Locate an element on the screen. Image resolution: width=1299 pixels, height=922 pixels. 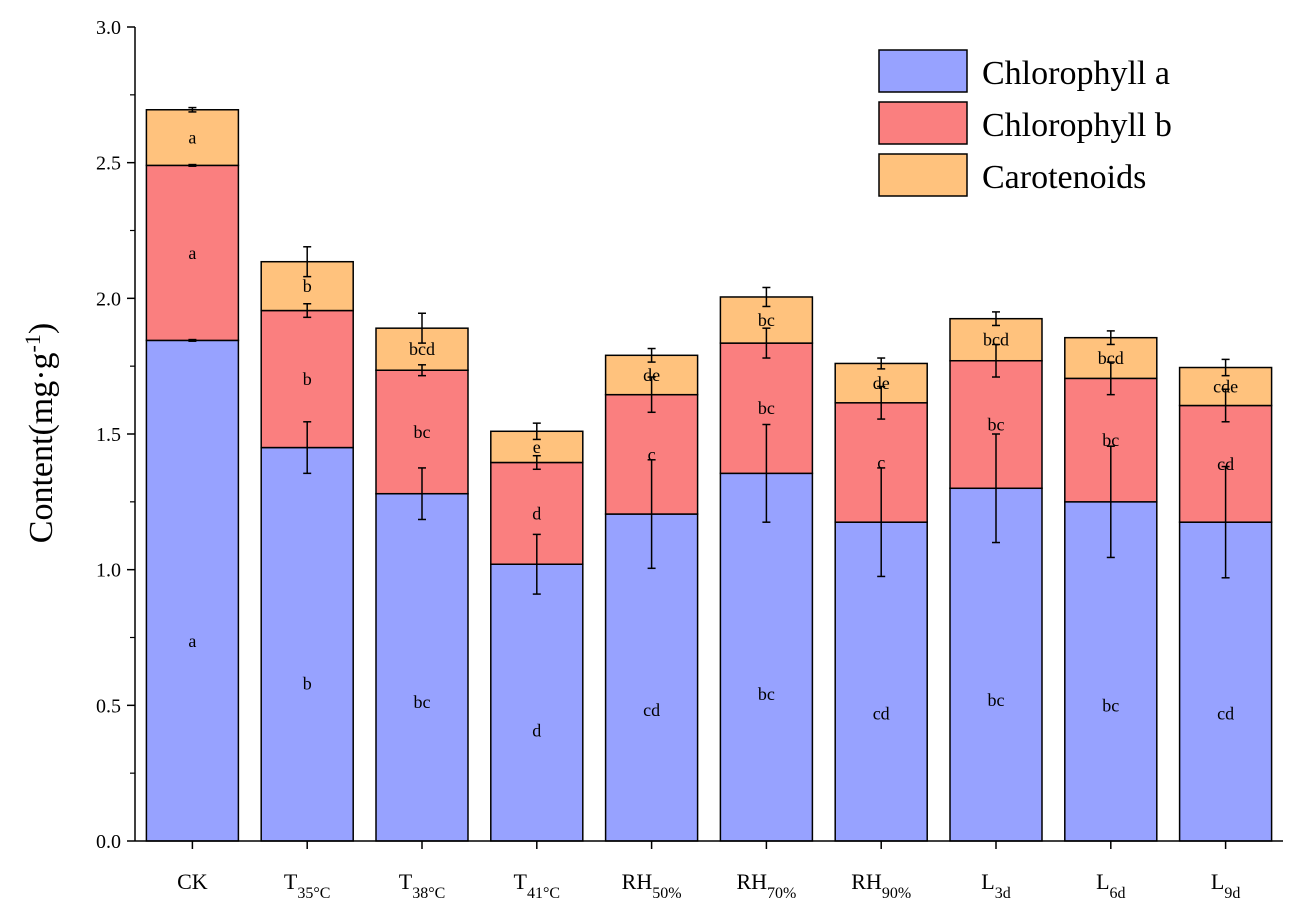
error-bar-carotenoids-l-9d is located at coordinates (1225, 367).